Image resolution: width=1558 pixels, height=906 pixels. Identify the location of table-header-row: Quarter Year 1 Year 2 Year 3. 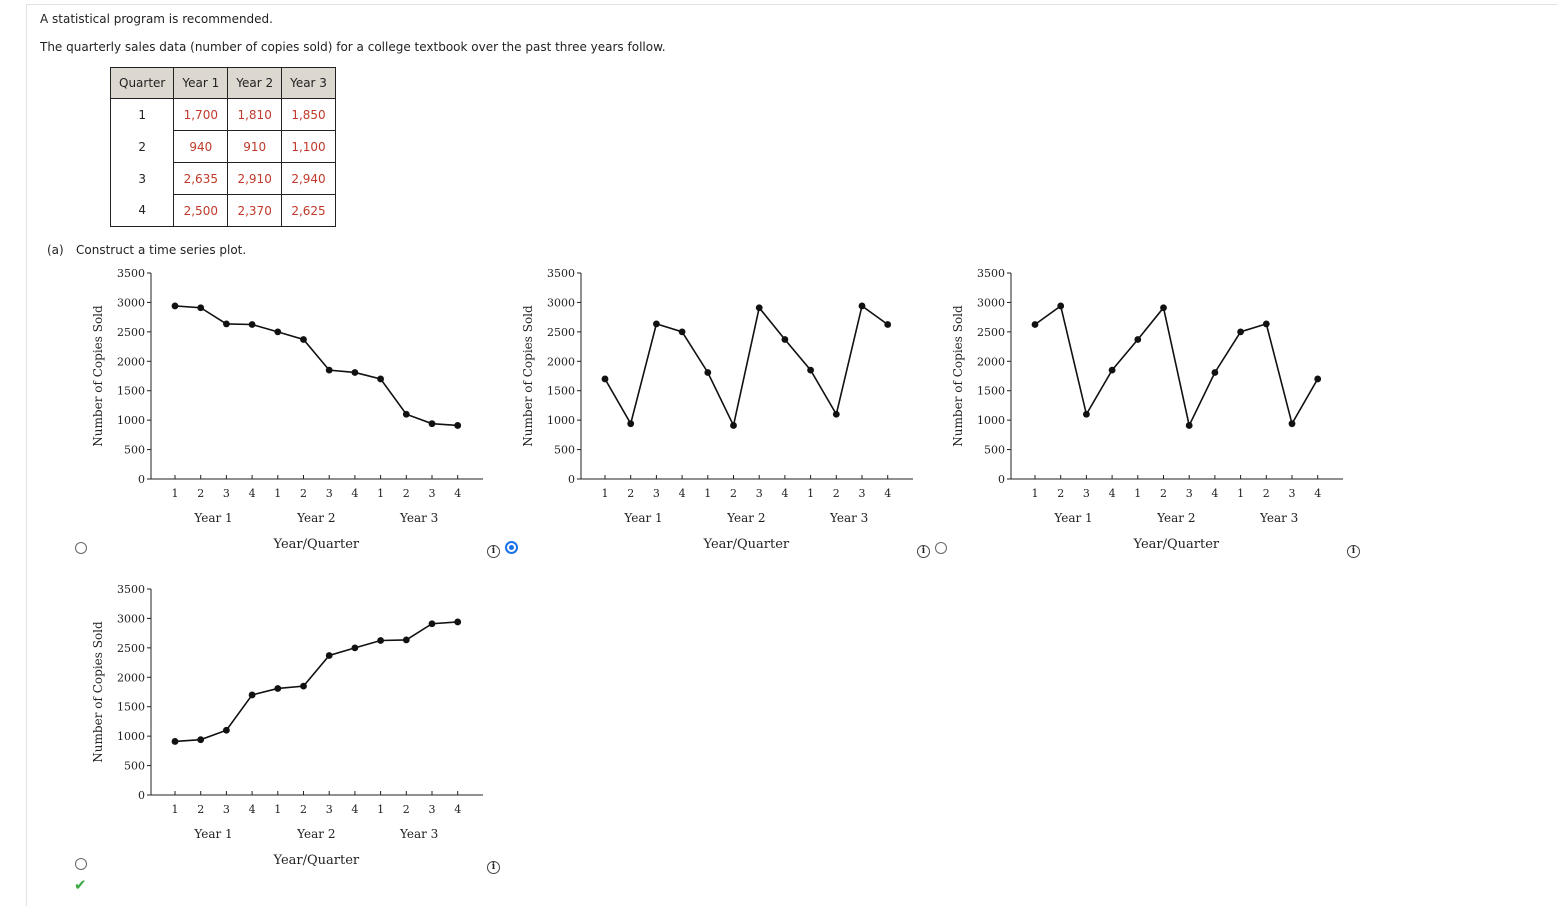
(222, 83).